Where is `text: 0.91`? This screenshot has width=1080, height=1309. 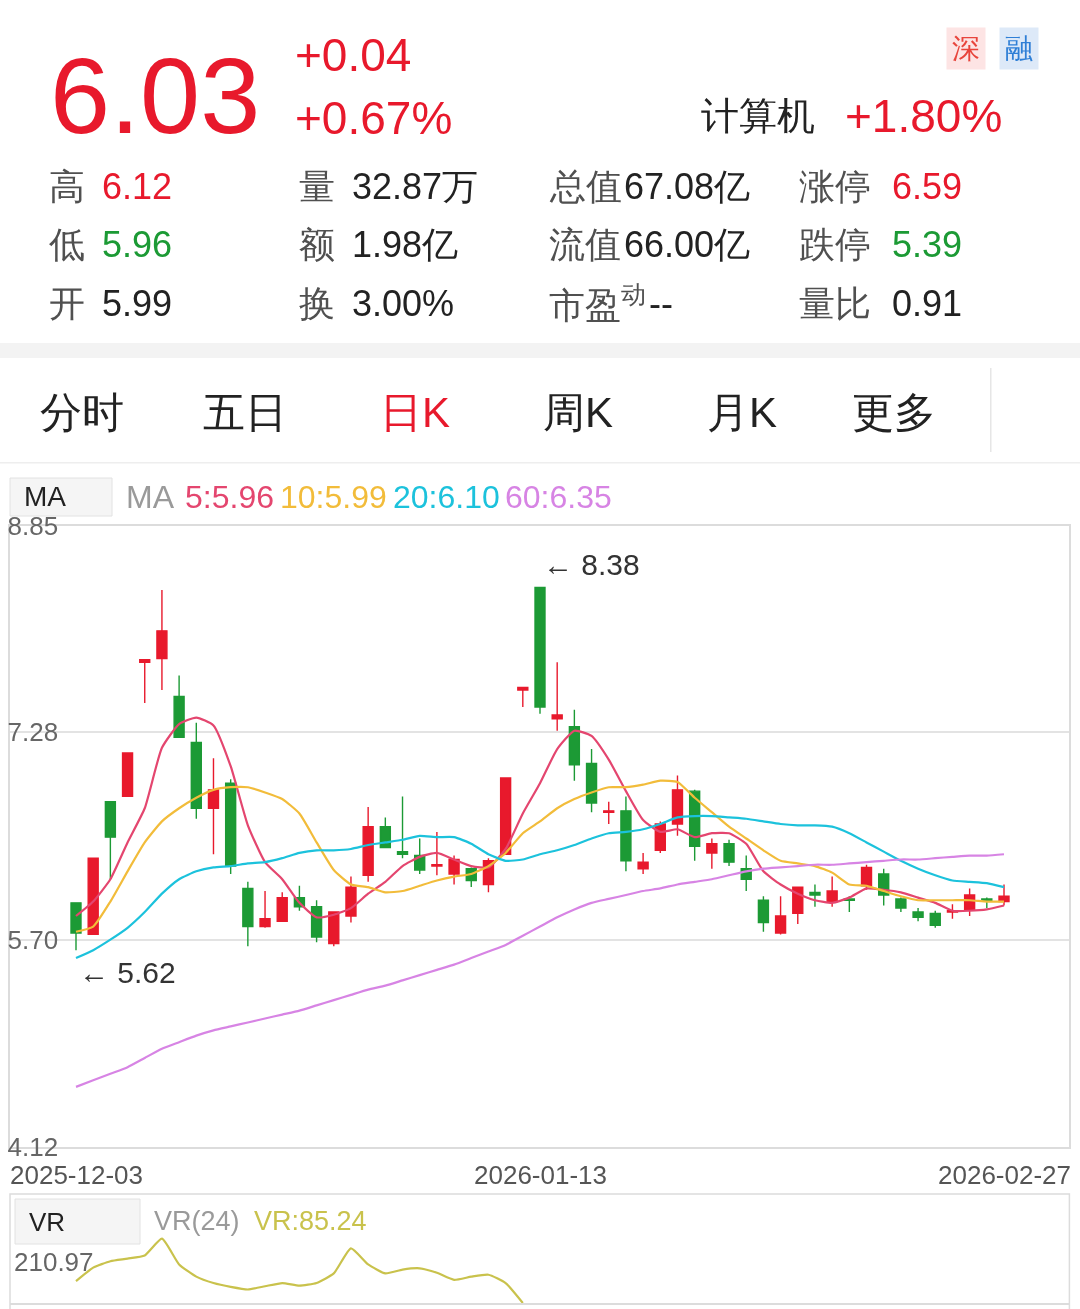 text: 0.91 is located at coordinates (927, 303).